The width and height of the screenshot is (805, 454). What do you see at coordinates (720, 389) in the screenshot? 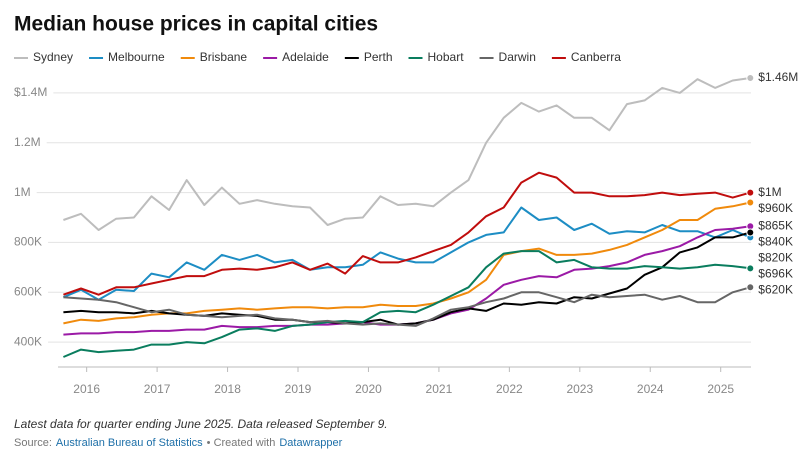
I see `x-tick-label: 2025` at bounding box center [720, 389].